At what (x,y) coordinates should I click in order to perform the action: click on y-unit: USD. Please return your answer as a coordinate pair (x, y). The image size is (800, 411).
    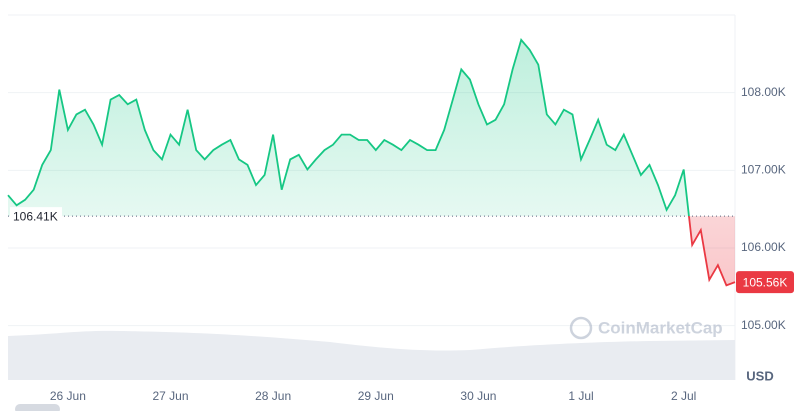
    Looking at the image, I should click on (759, 375).